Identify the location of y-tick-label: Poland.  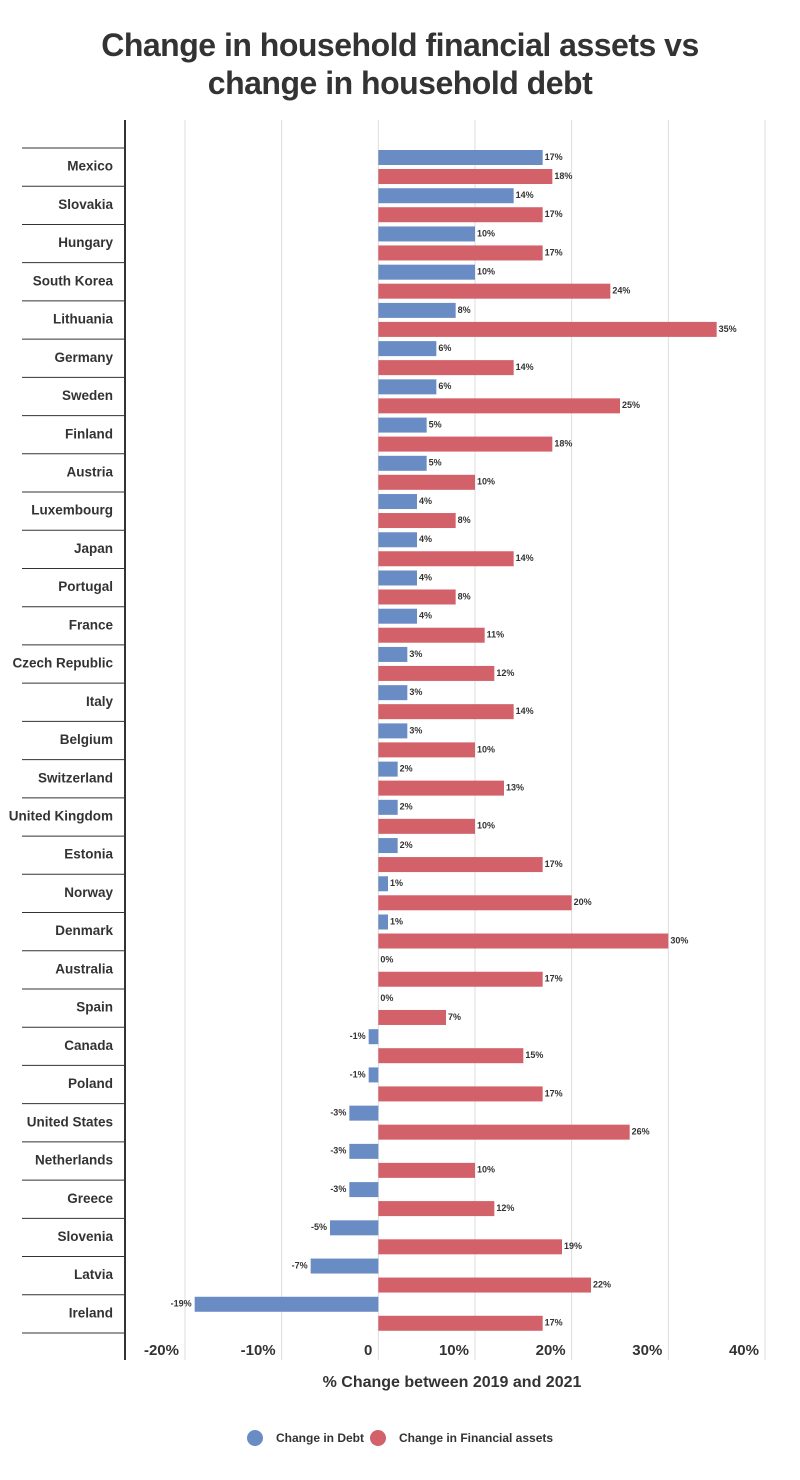
(90, 1083).